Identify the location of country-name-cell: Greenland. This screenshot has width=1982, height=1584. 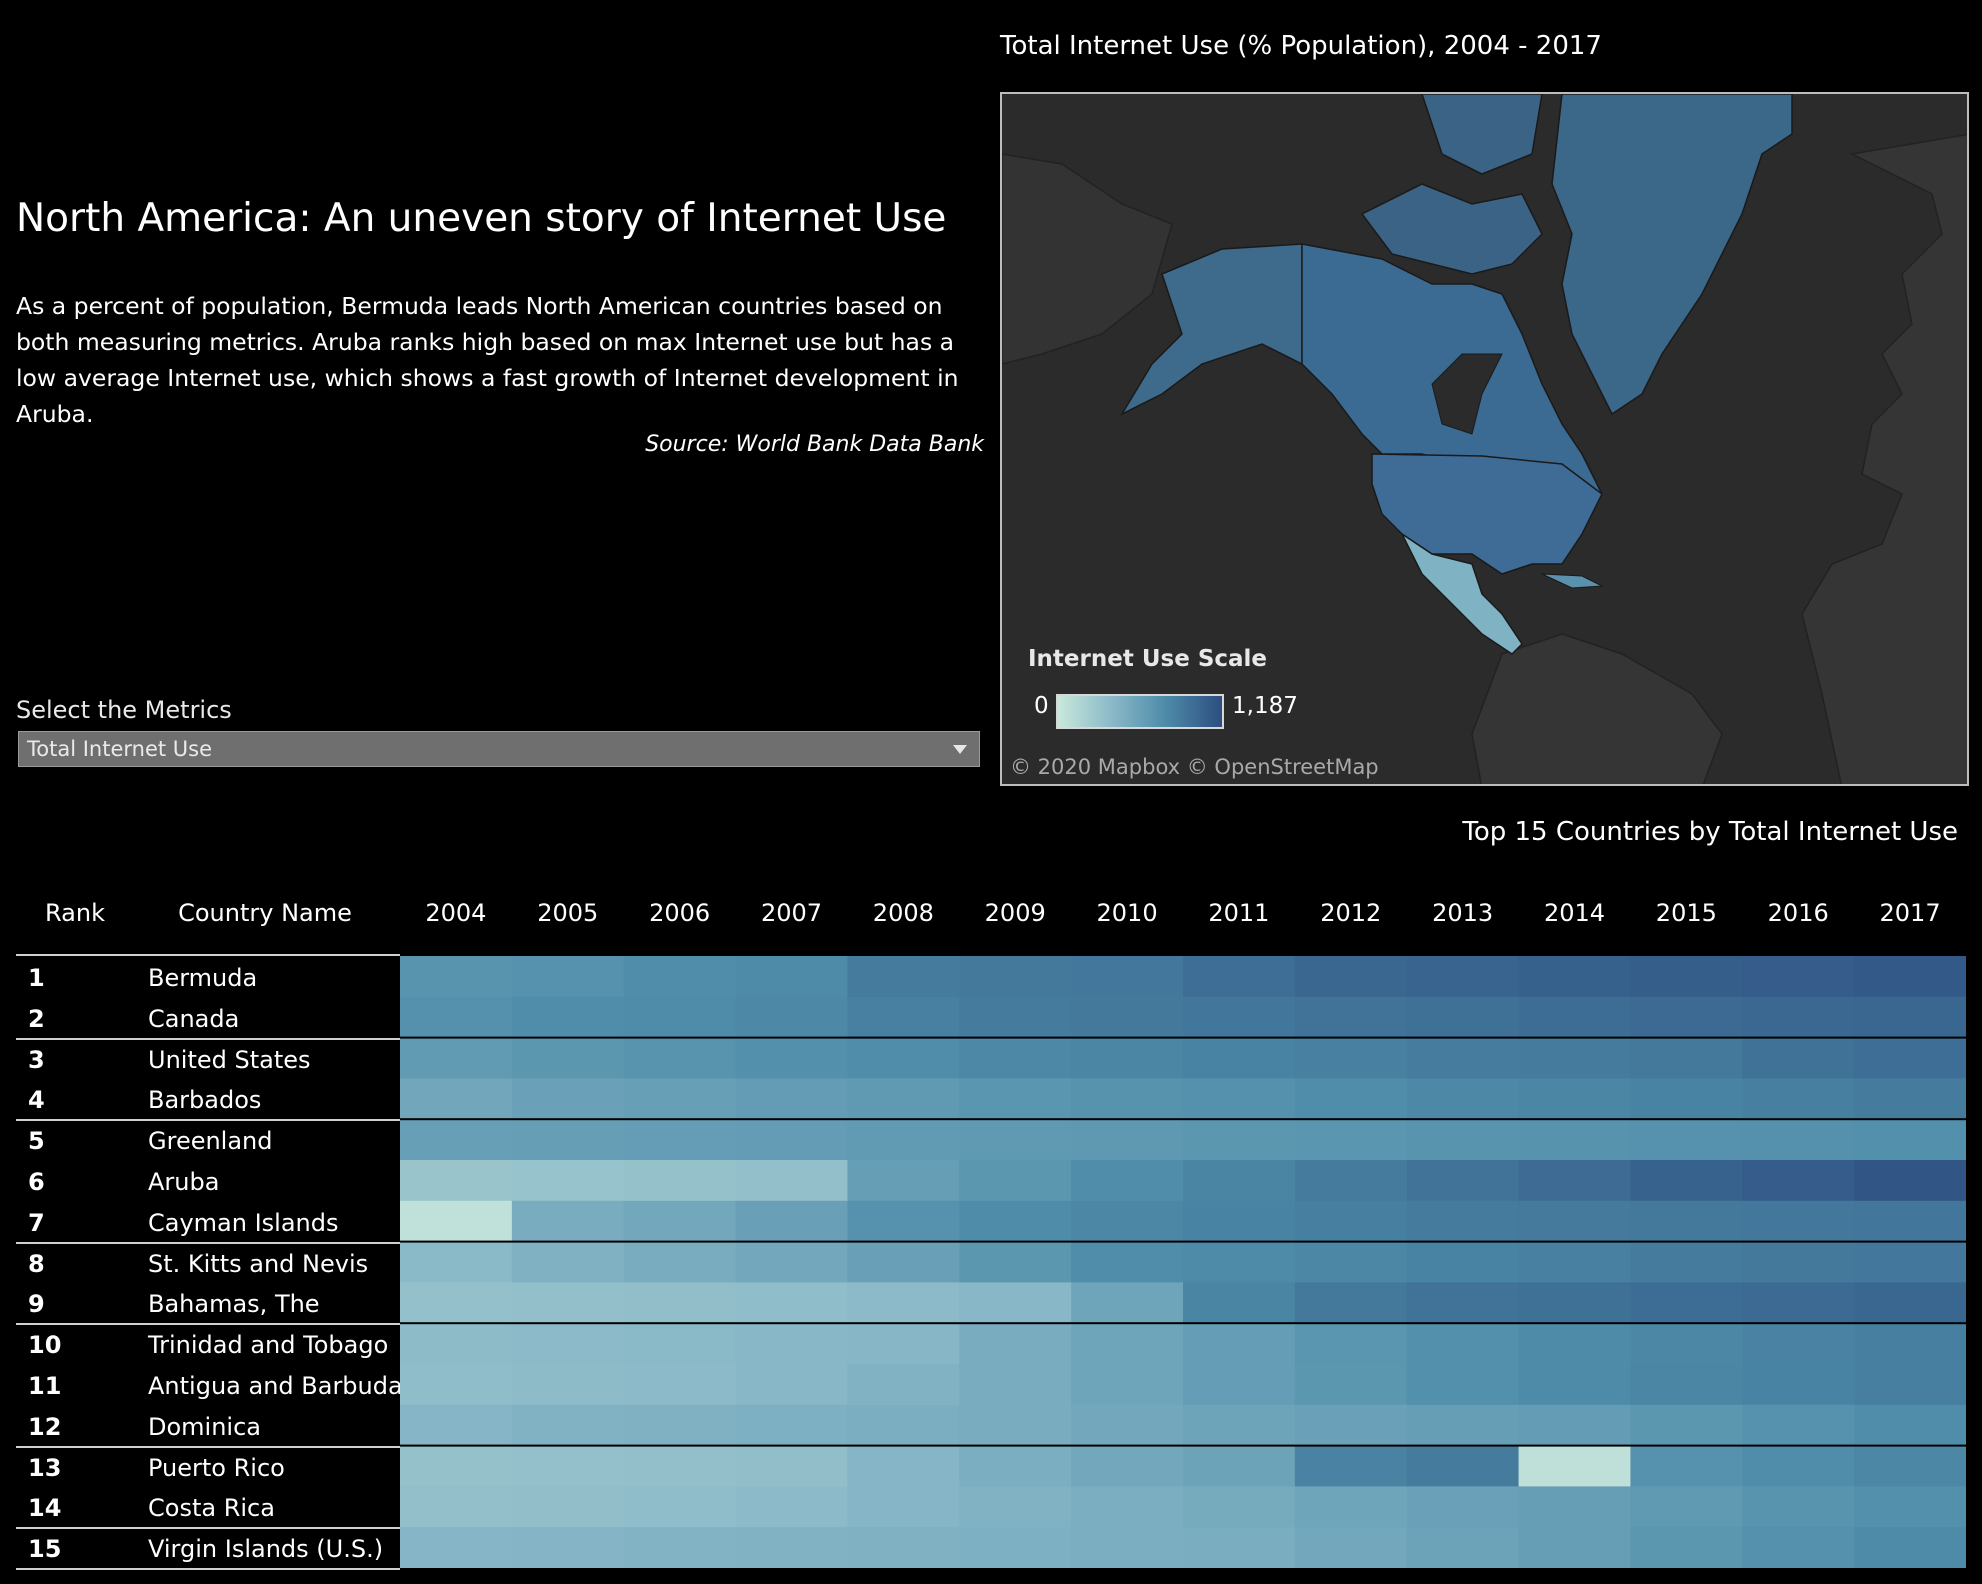
(210, 1141).